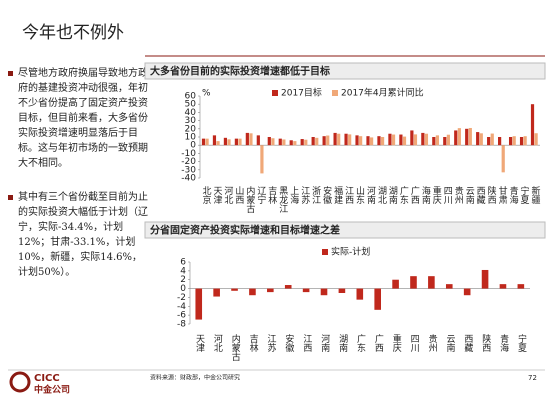 The image size is (550, 403). What do you see at coordinates (191, 113) in the screenshot?
I see `y-tick-label: 40` at bounding box center [191, 113].